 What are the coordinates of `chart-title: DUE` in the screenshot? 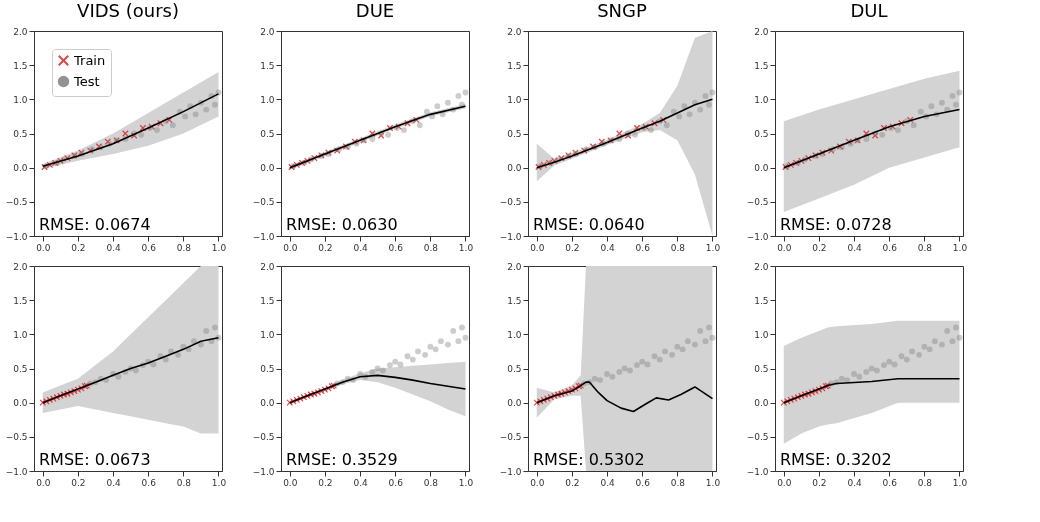 It's located at (375, 10).